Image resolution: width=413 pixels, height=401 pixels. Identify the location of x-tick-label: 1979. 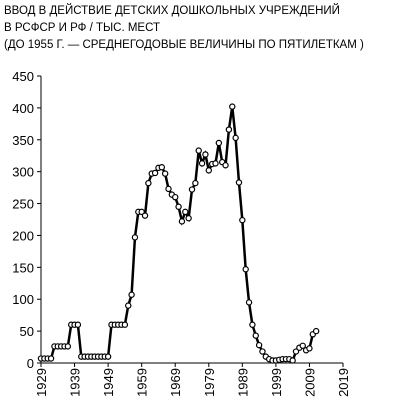
(209, 382).